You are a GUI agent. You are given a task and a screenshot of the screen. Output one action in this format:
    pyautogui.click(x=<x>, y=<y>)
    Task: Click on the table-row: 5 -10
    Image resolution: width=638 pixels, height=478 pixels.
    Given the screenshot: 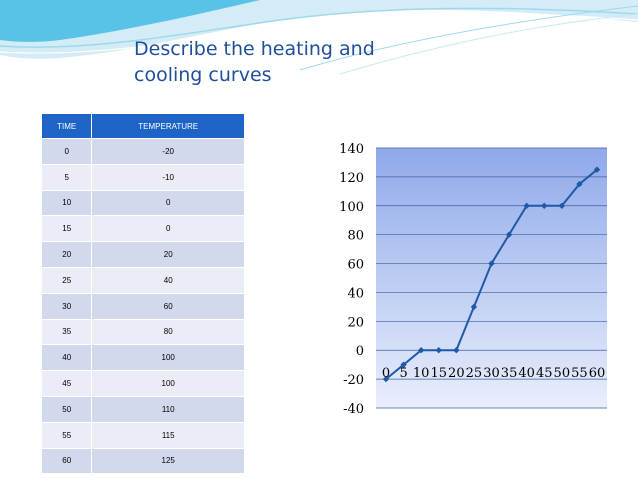 What is the action you would take?
    pyautogui.click(x=142, y=177)
    